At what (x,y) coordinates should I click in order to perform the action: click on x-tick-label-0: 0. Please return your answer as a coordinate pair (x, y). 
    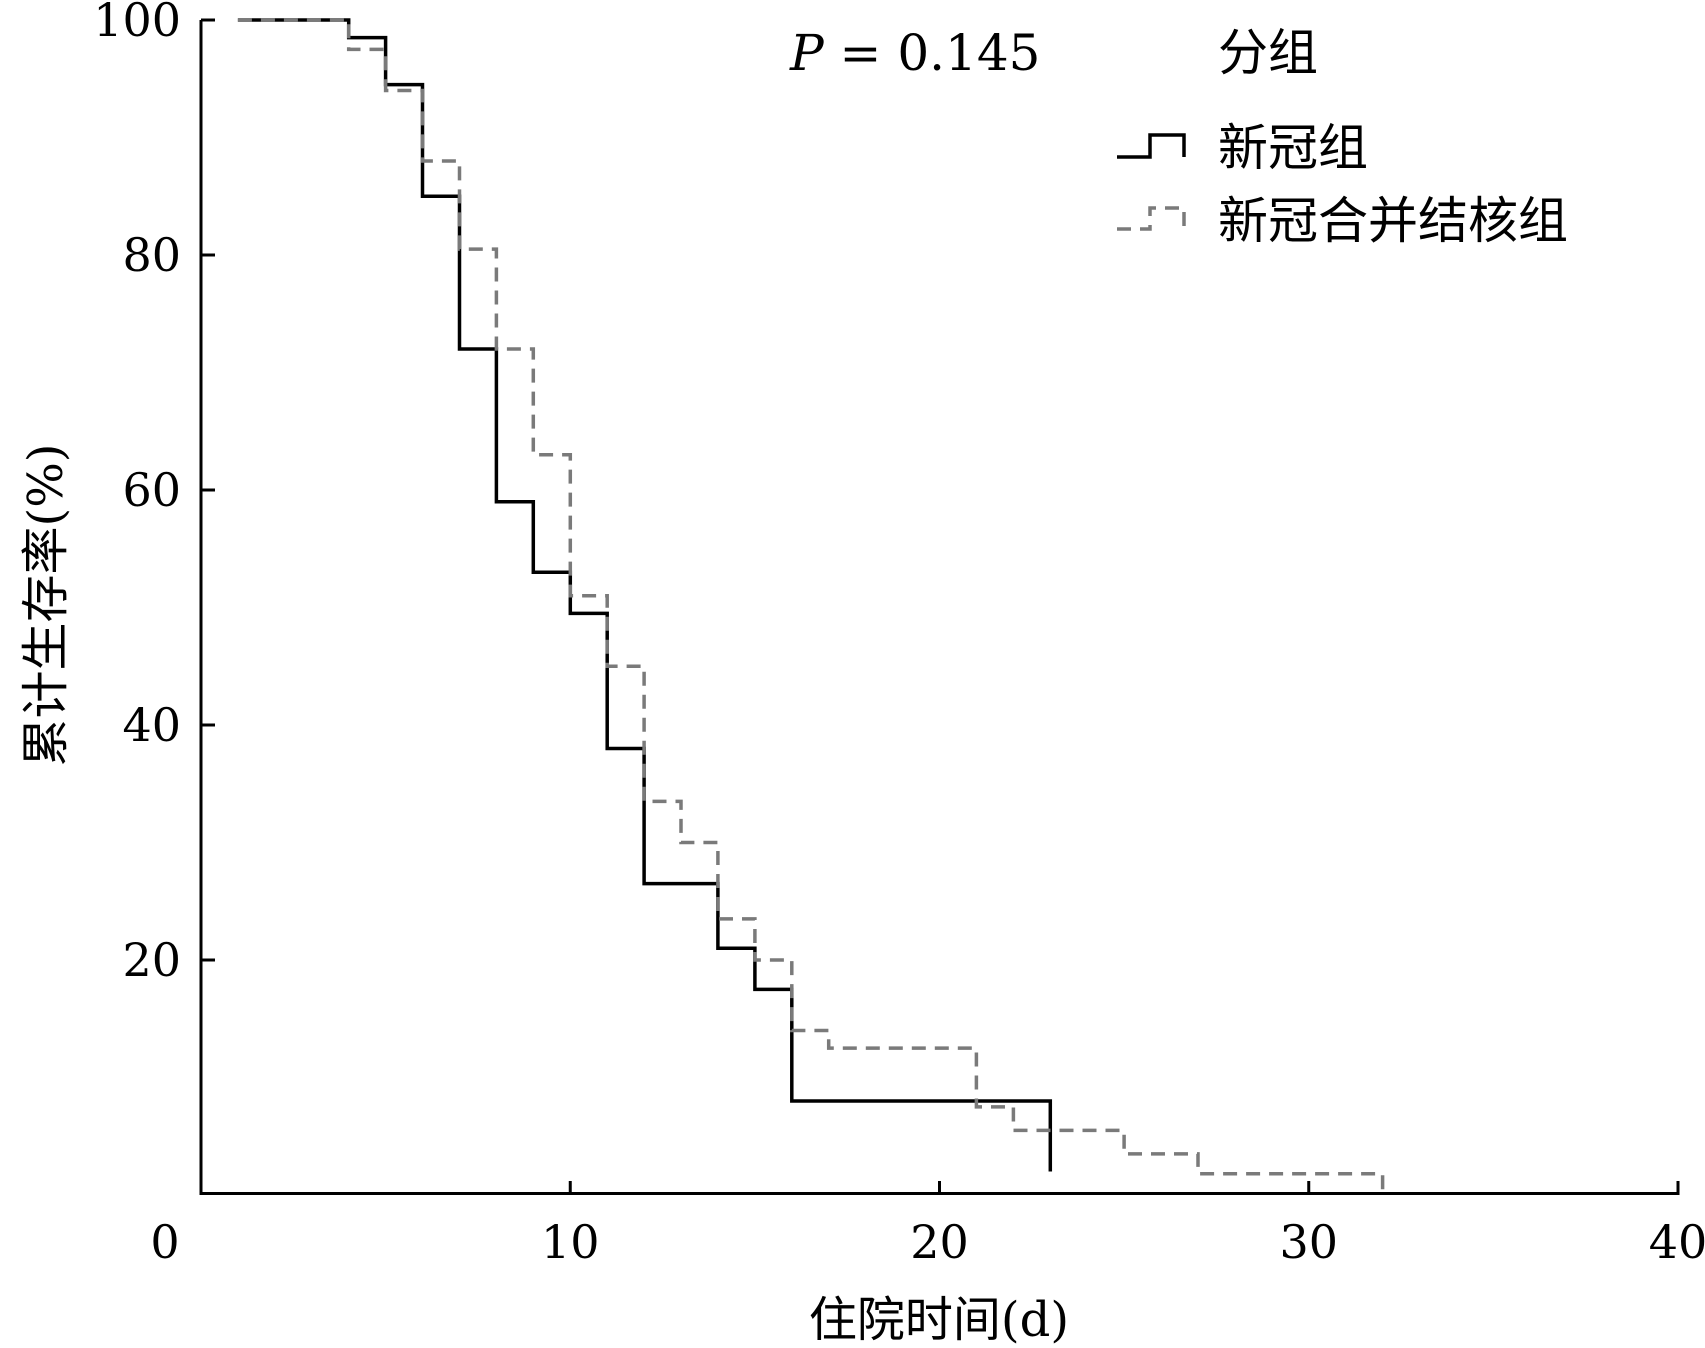
    Looking at the image, I should click on (164, 1242).